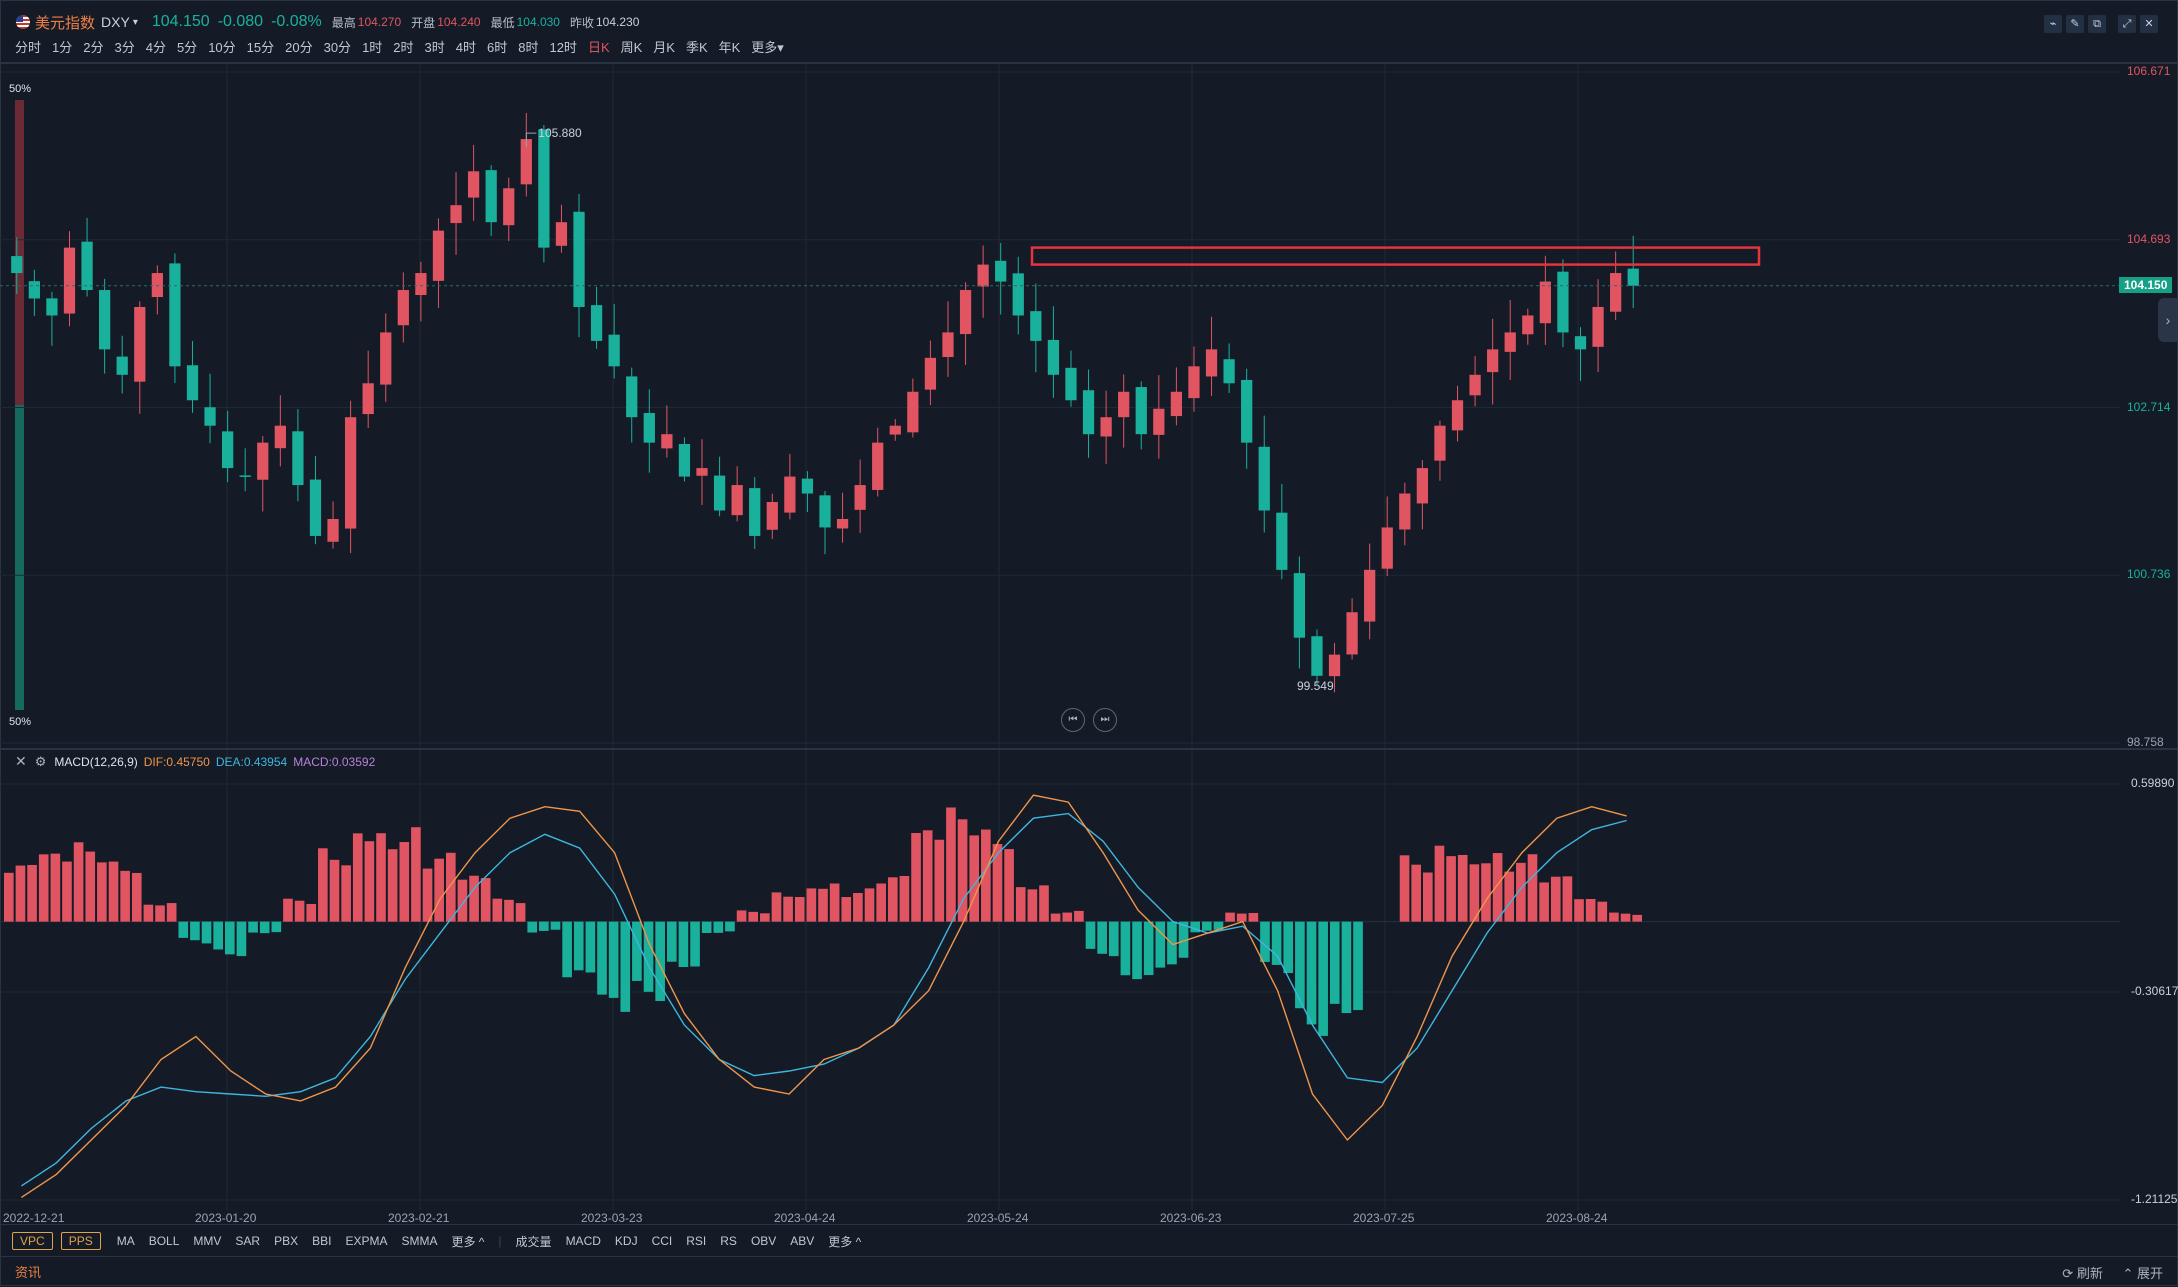 This screenshot has height=1287, width=2178. What do you see at coordinates (2089, 1273) in the screenshot?
I see `refresh-button: 刷新` at bounding box center [2089, 1273].